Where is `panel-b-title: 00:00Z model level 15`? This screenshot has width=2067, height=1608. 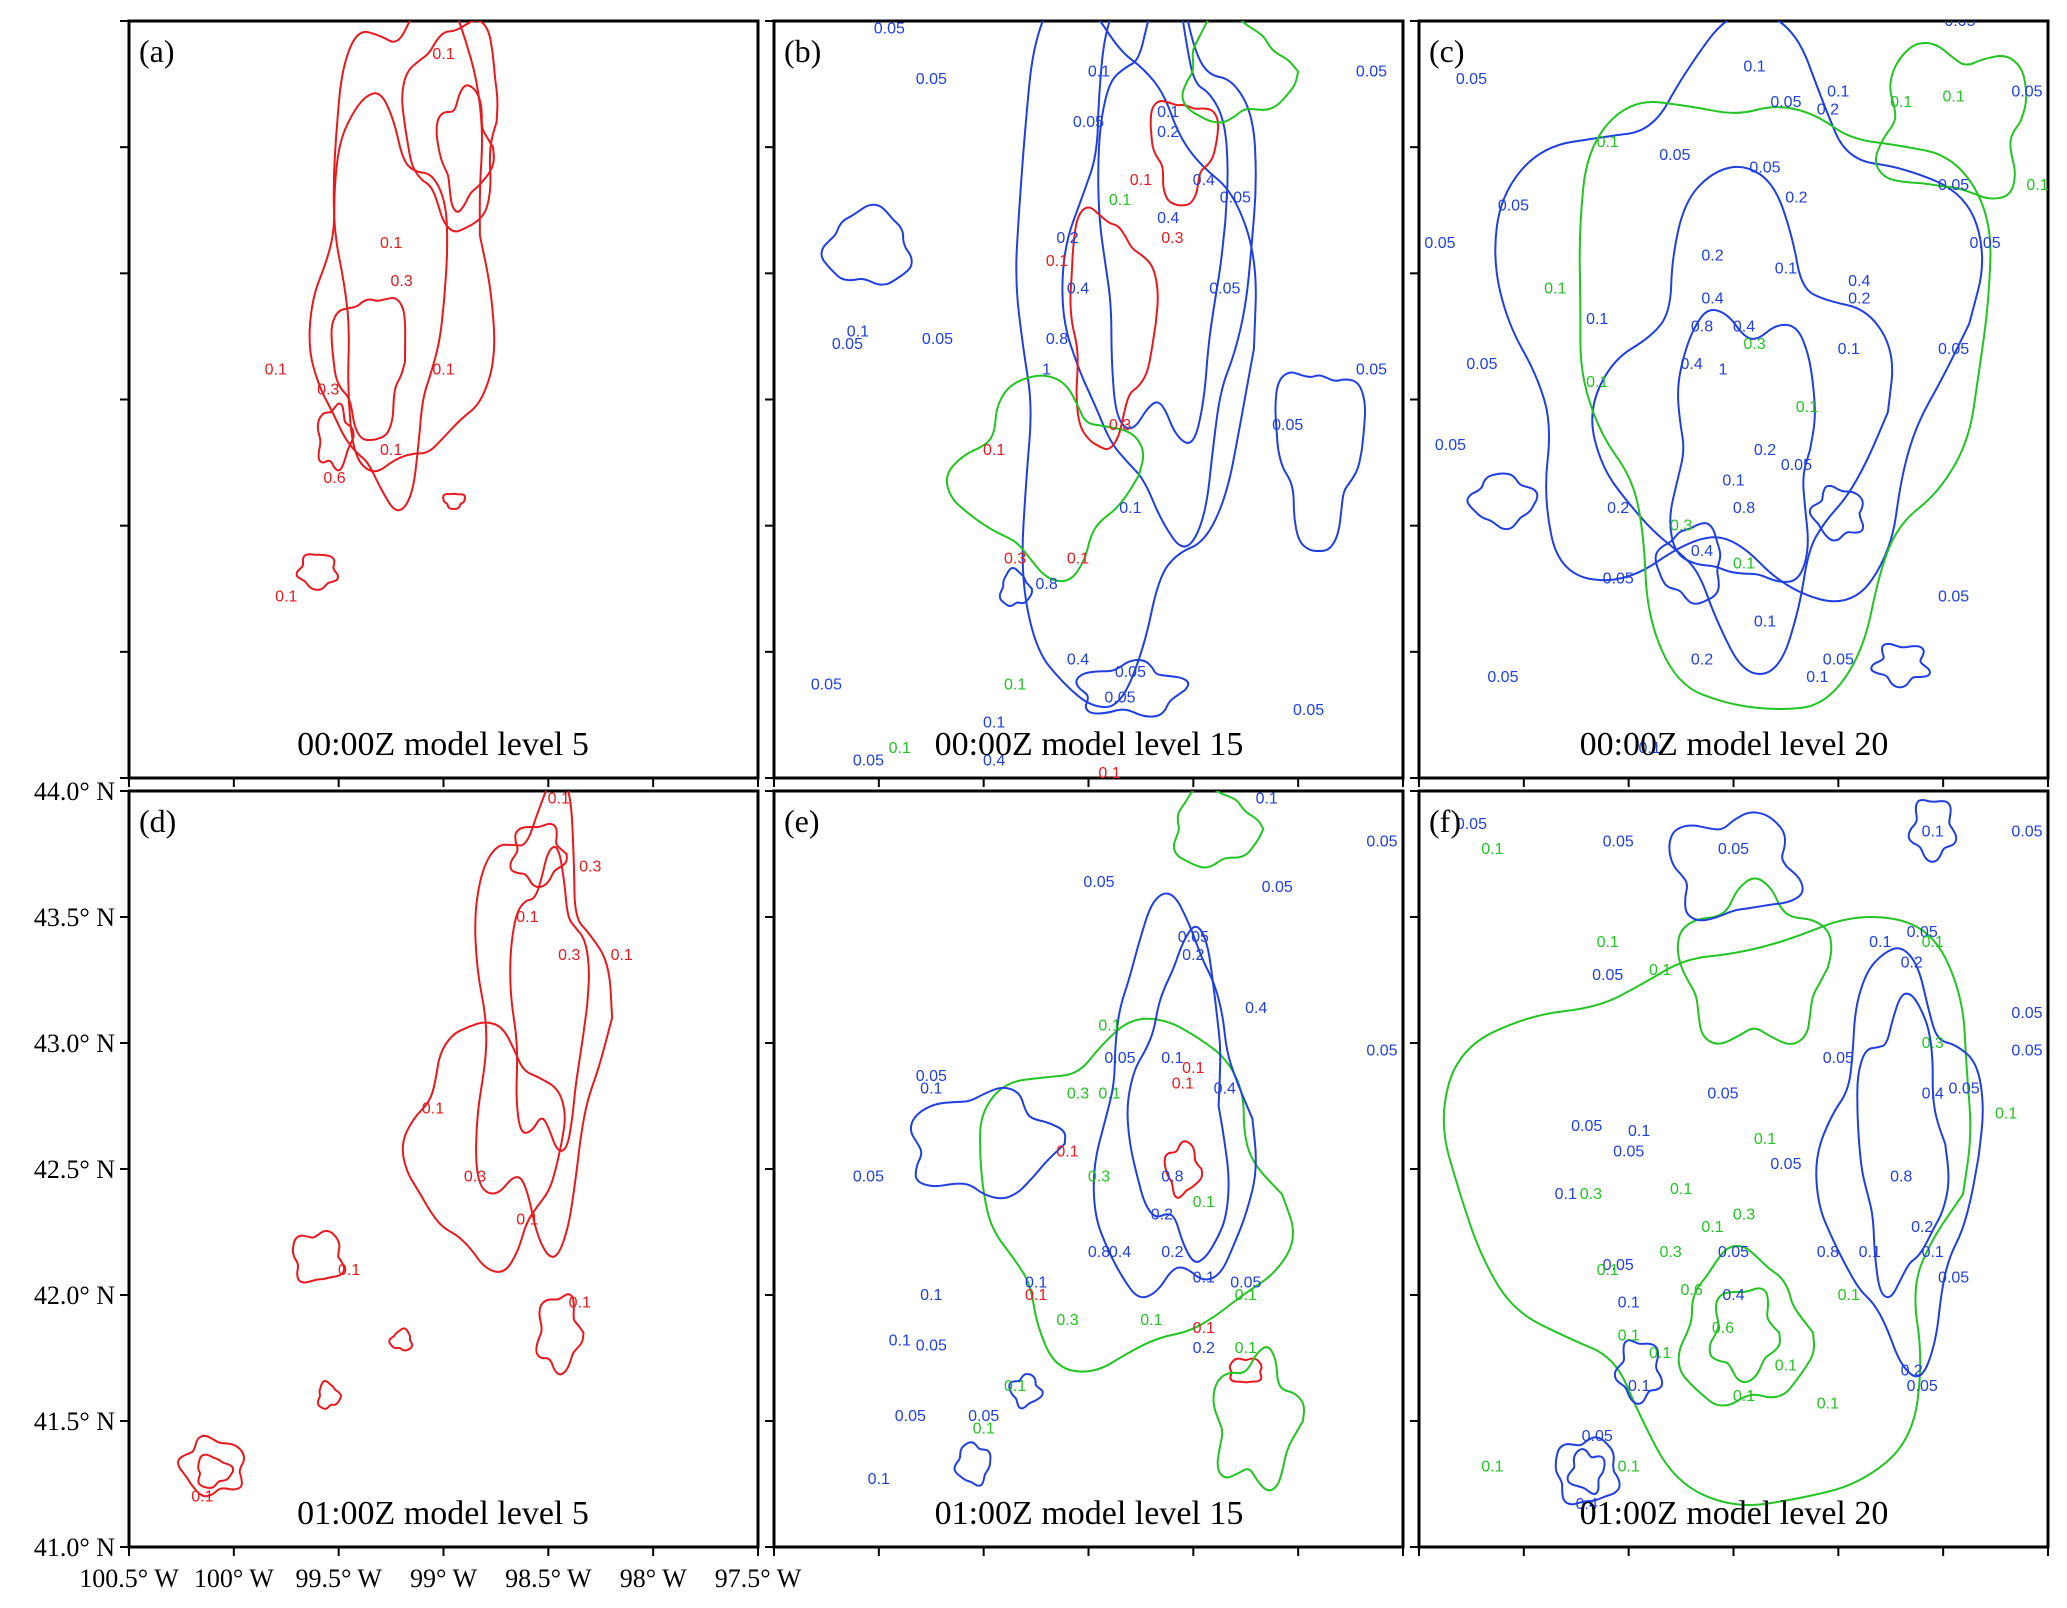 panel-b-title: 00:00Z model level 15 is located at coordinates (1089, 744).